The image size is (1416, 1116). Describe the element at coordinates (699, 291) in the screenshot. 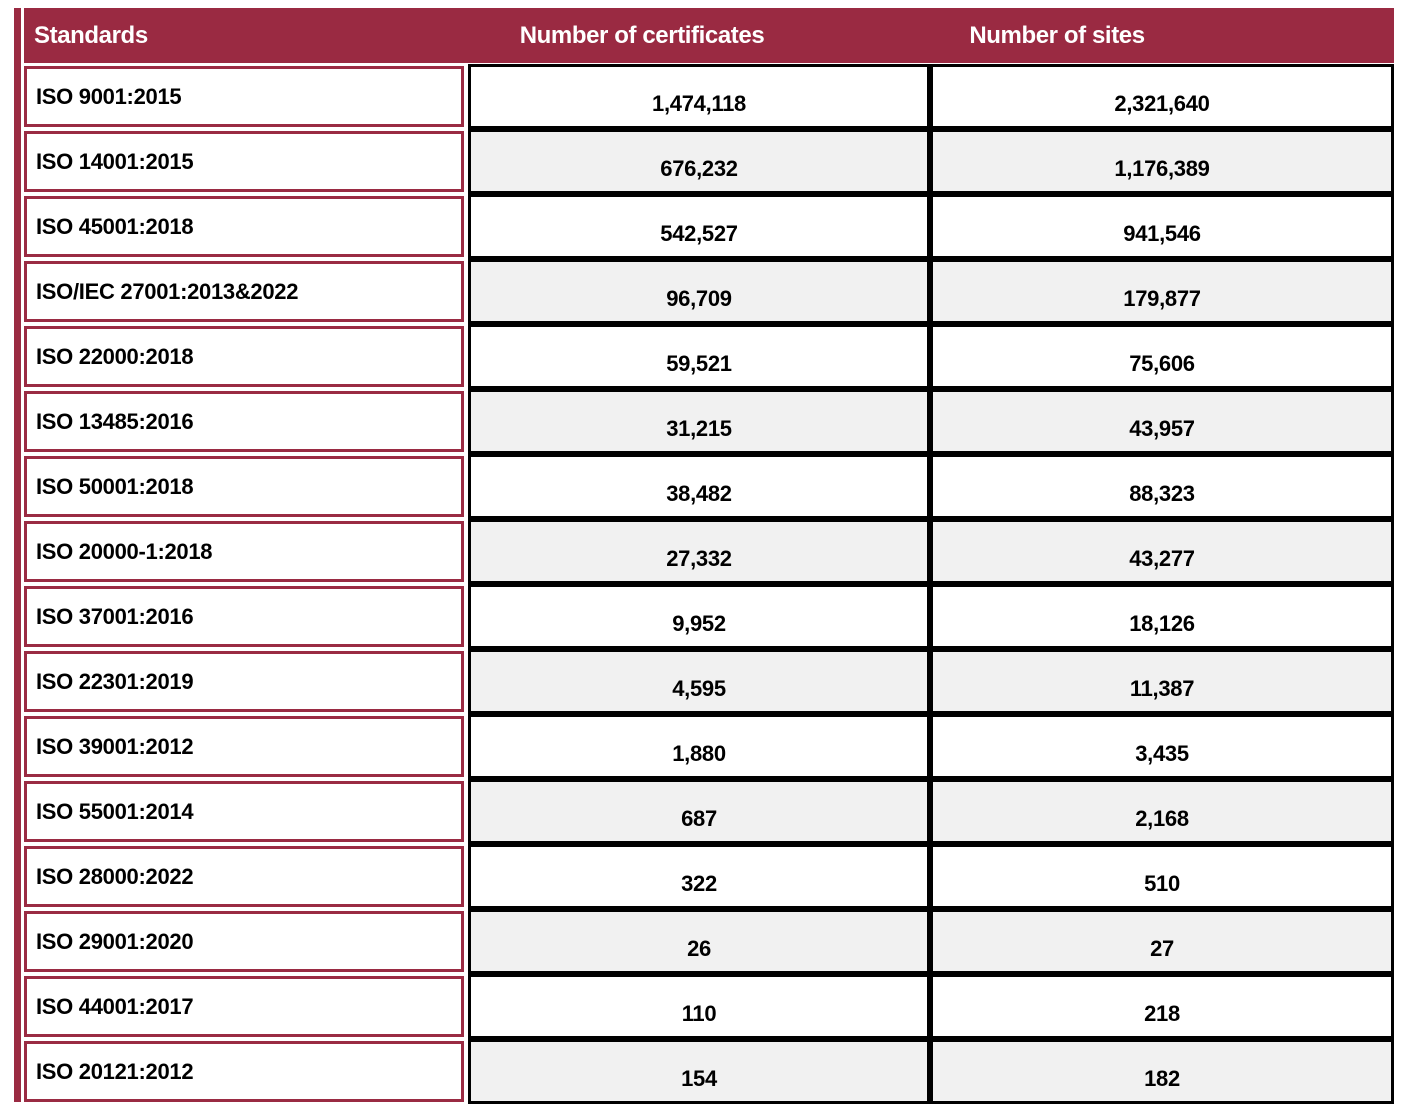

I see `certificates-cell: 96,709` at that location.